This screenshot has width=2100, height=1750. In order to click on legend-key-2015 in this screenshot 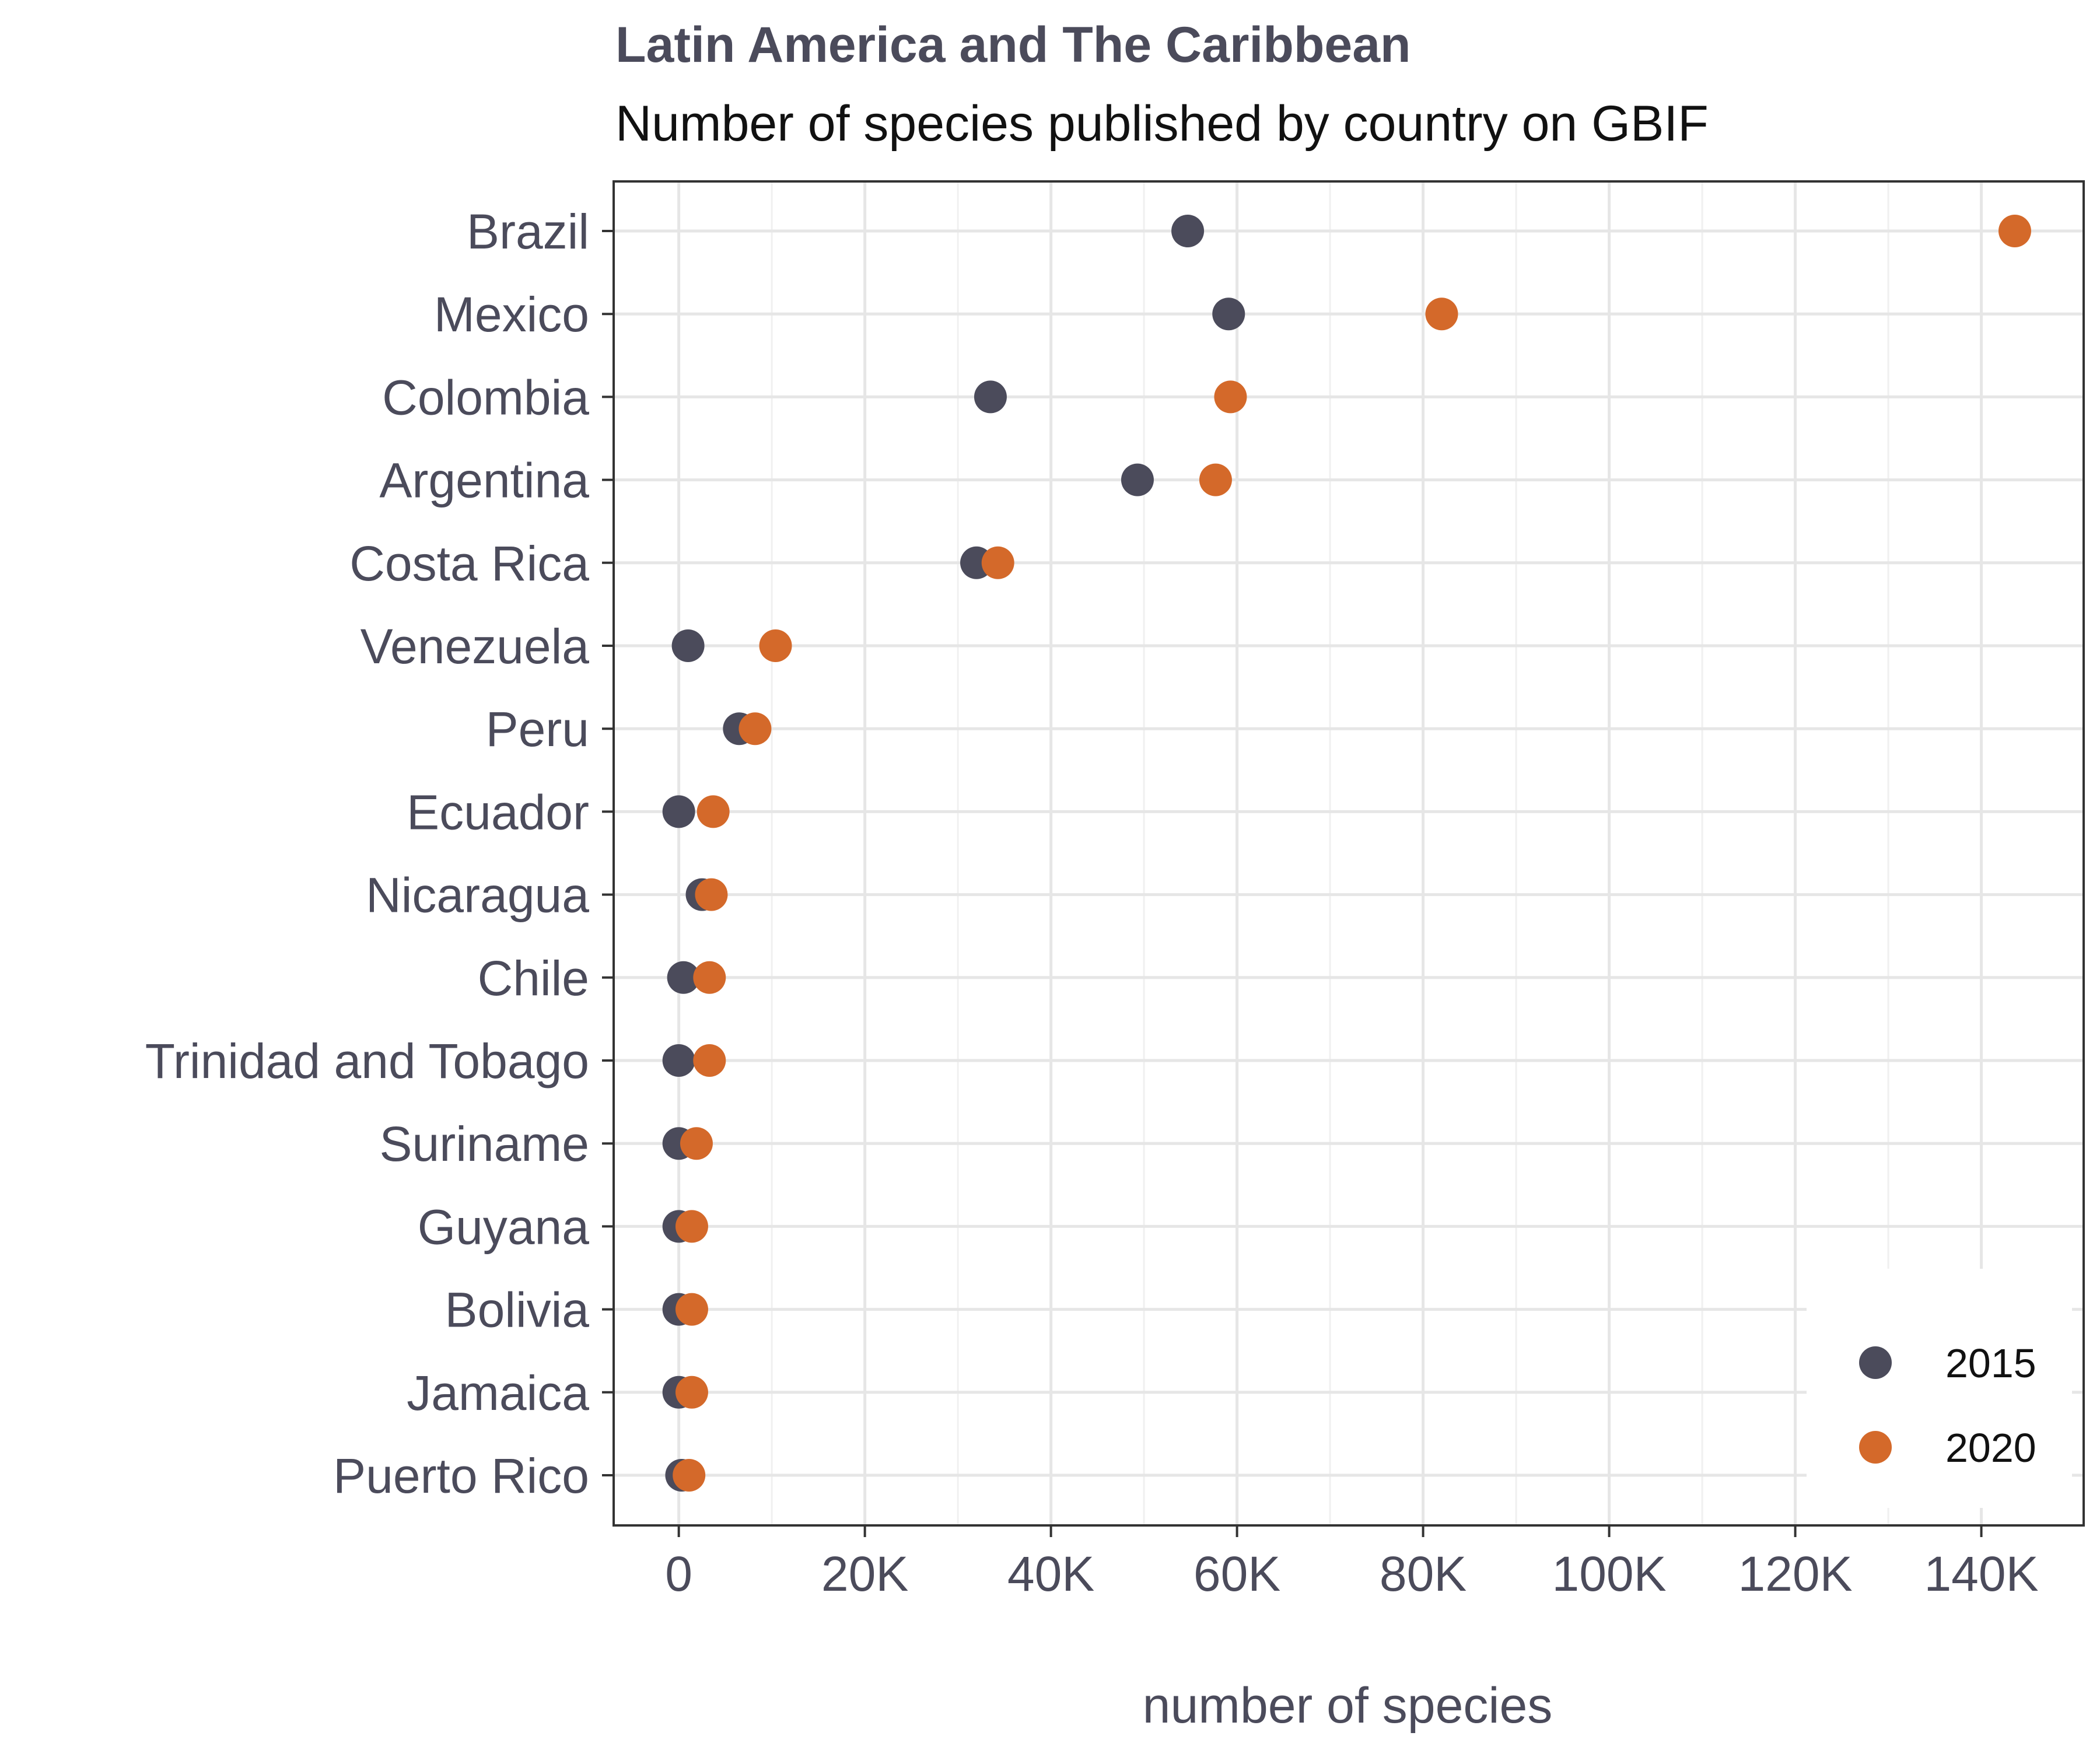, I will do `click(1875, 1363)`.